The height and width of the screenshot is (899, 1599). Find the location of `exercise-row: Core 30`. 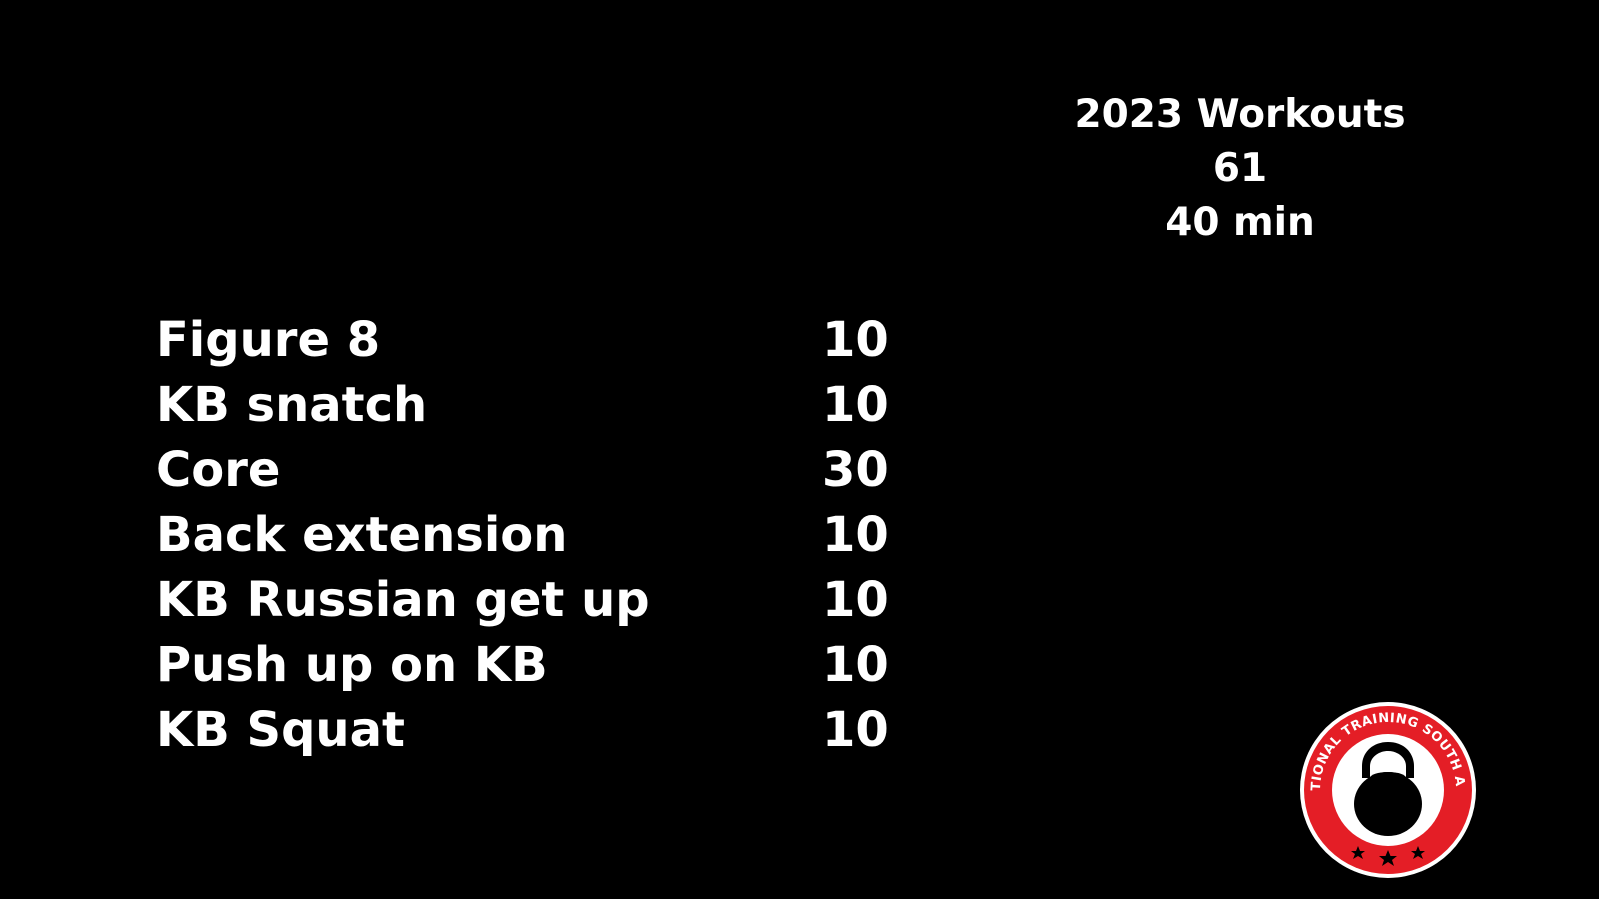

exercise-row: Core 30 is located at coordinates (536, 470).